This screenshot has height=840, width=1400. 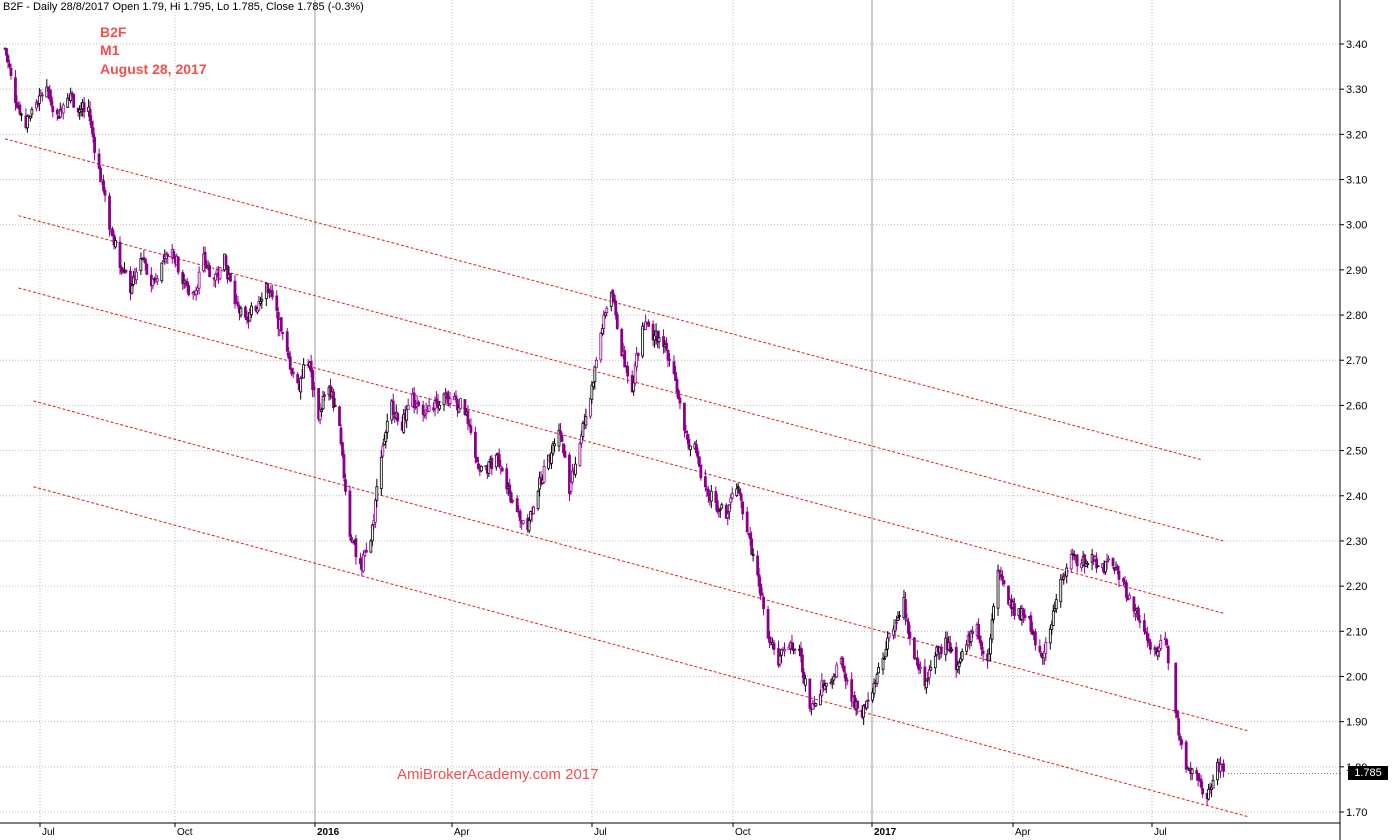 I want to click on y-tick-label: 2.20, so click(x=1356, y=587).